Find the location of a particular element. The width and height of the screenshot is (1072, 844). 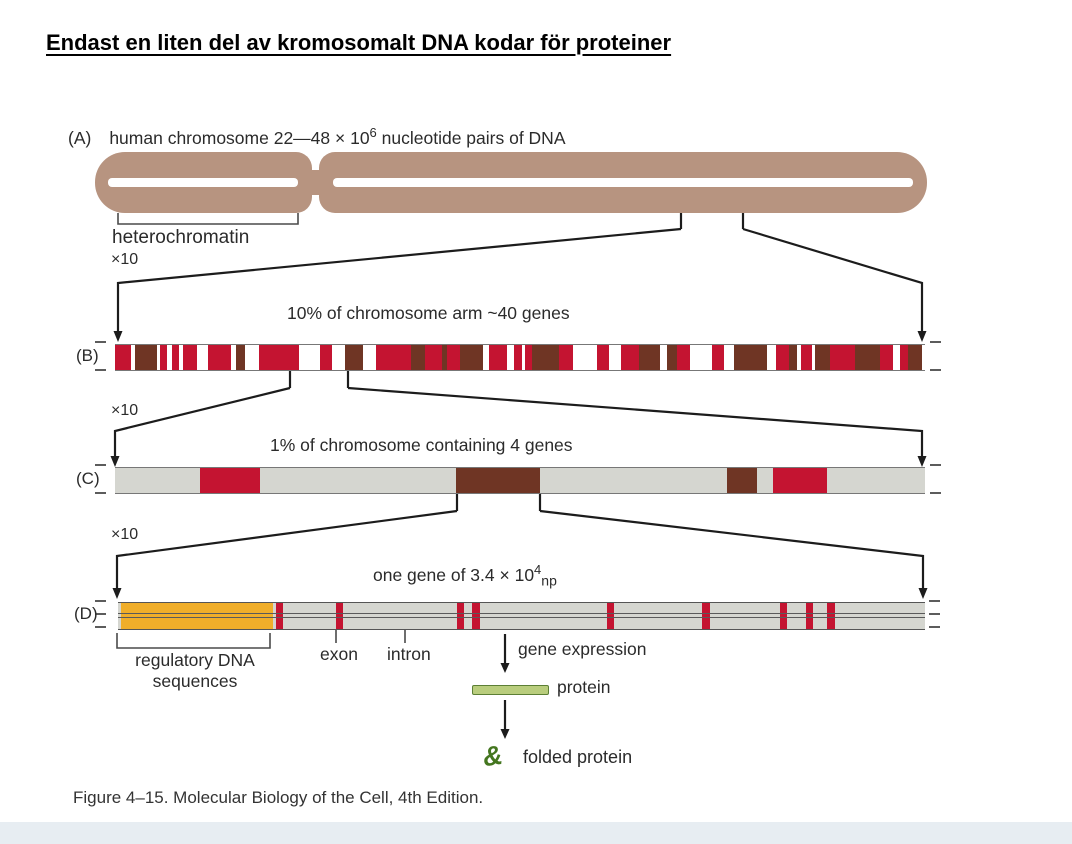

zoom-x10-label-2: ×10 is located at coordinates (125, 410).